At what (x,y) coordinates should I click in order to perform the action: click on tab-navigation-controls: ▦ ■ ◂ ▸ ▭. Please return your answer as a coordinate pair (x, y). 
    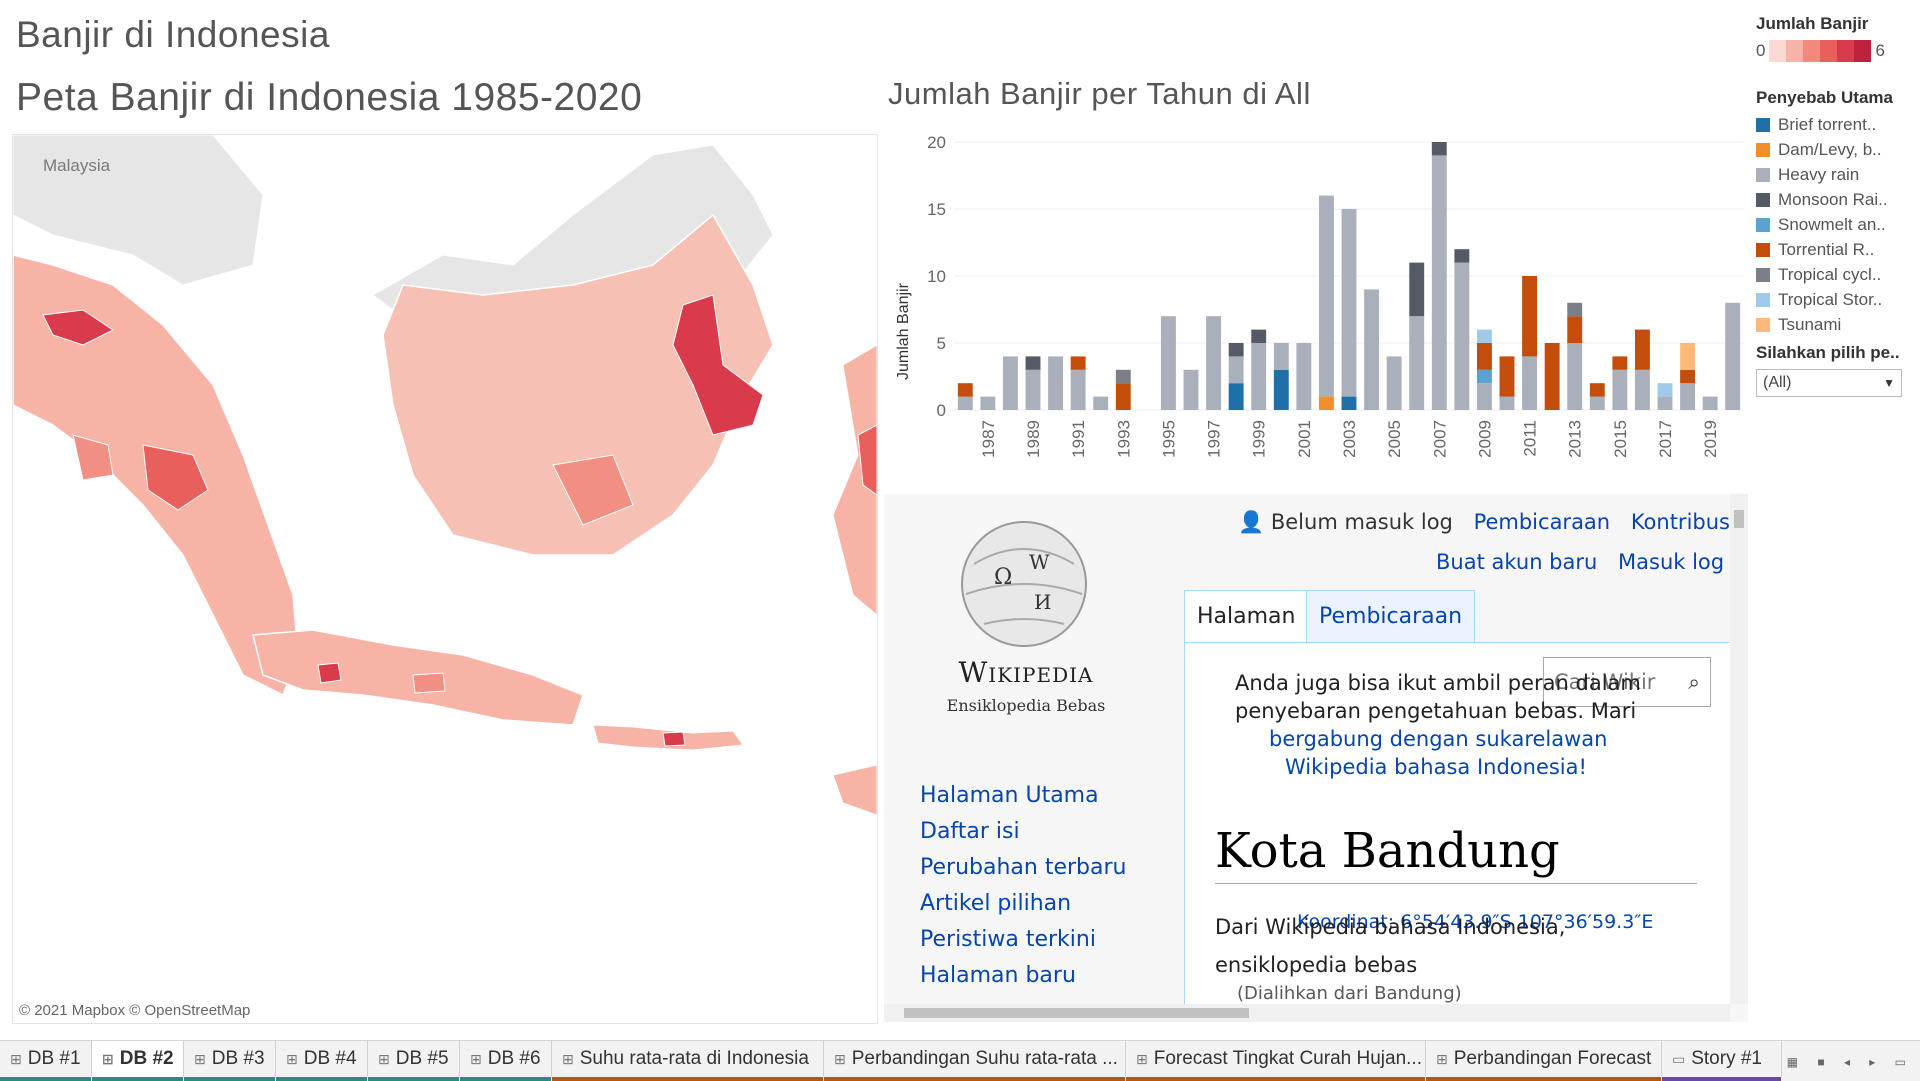
    Looking at the image, I should click on (1850, 1062).